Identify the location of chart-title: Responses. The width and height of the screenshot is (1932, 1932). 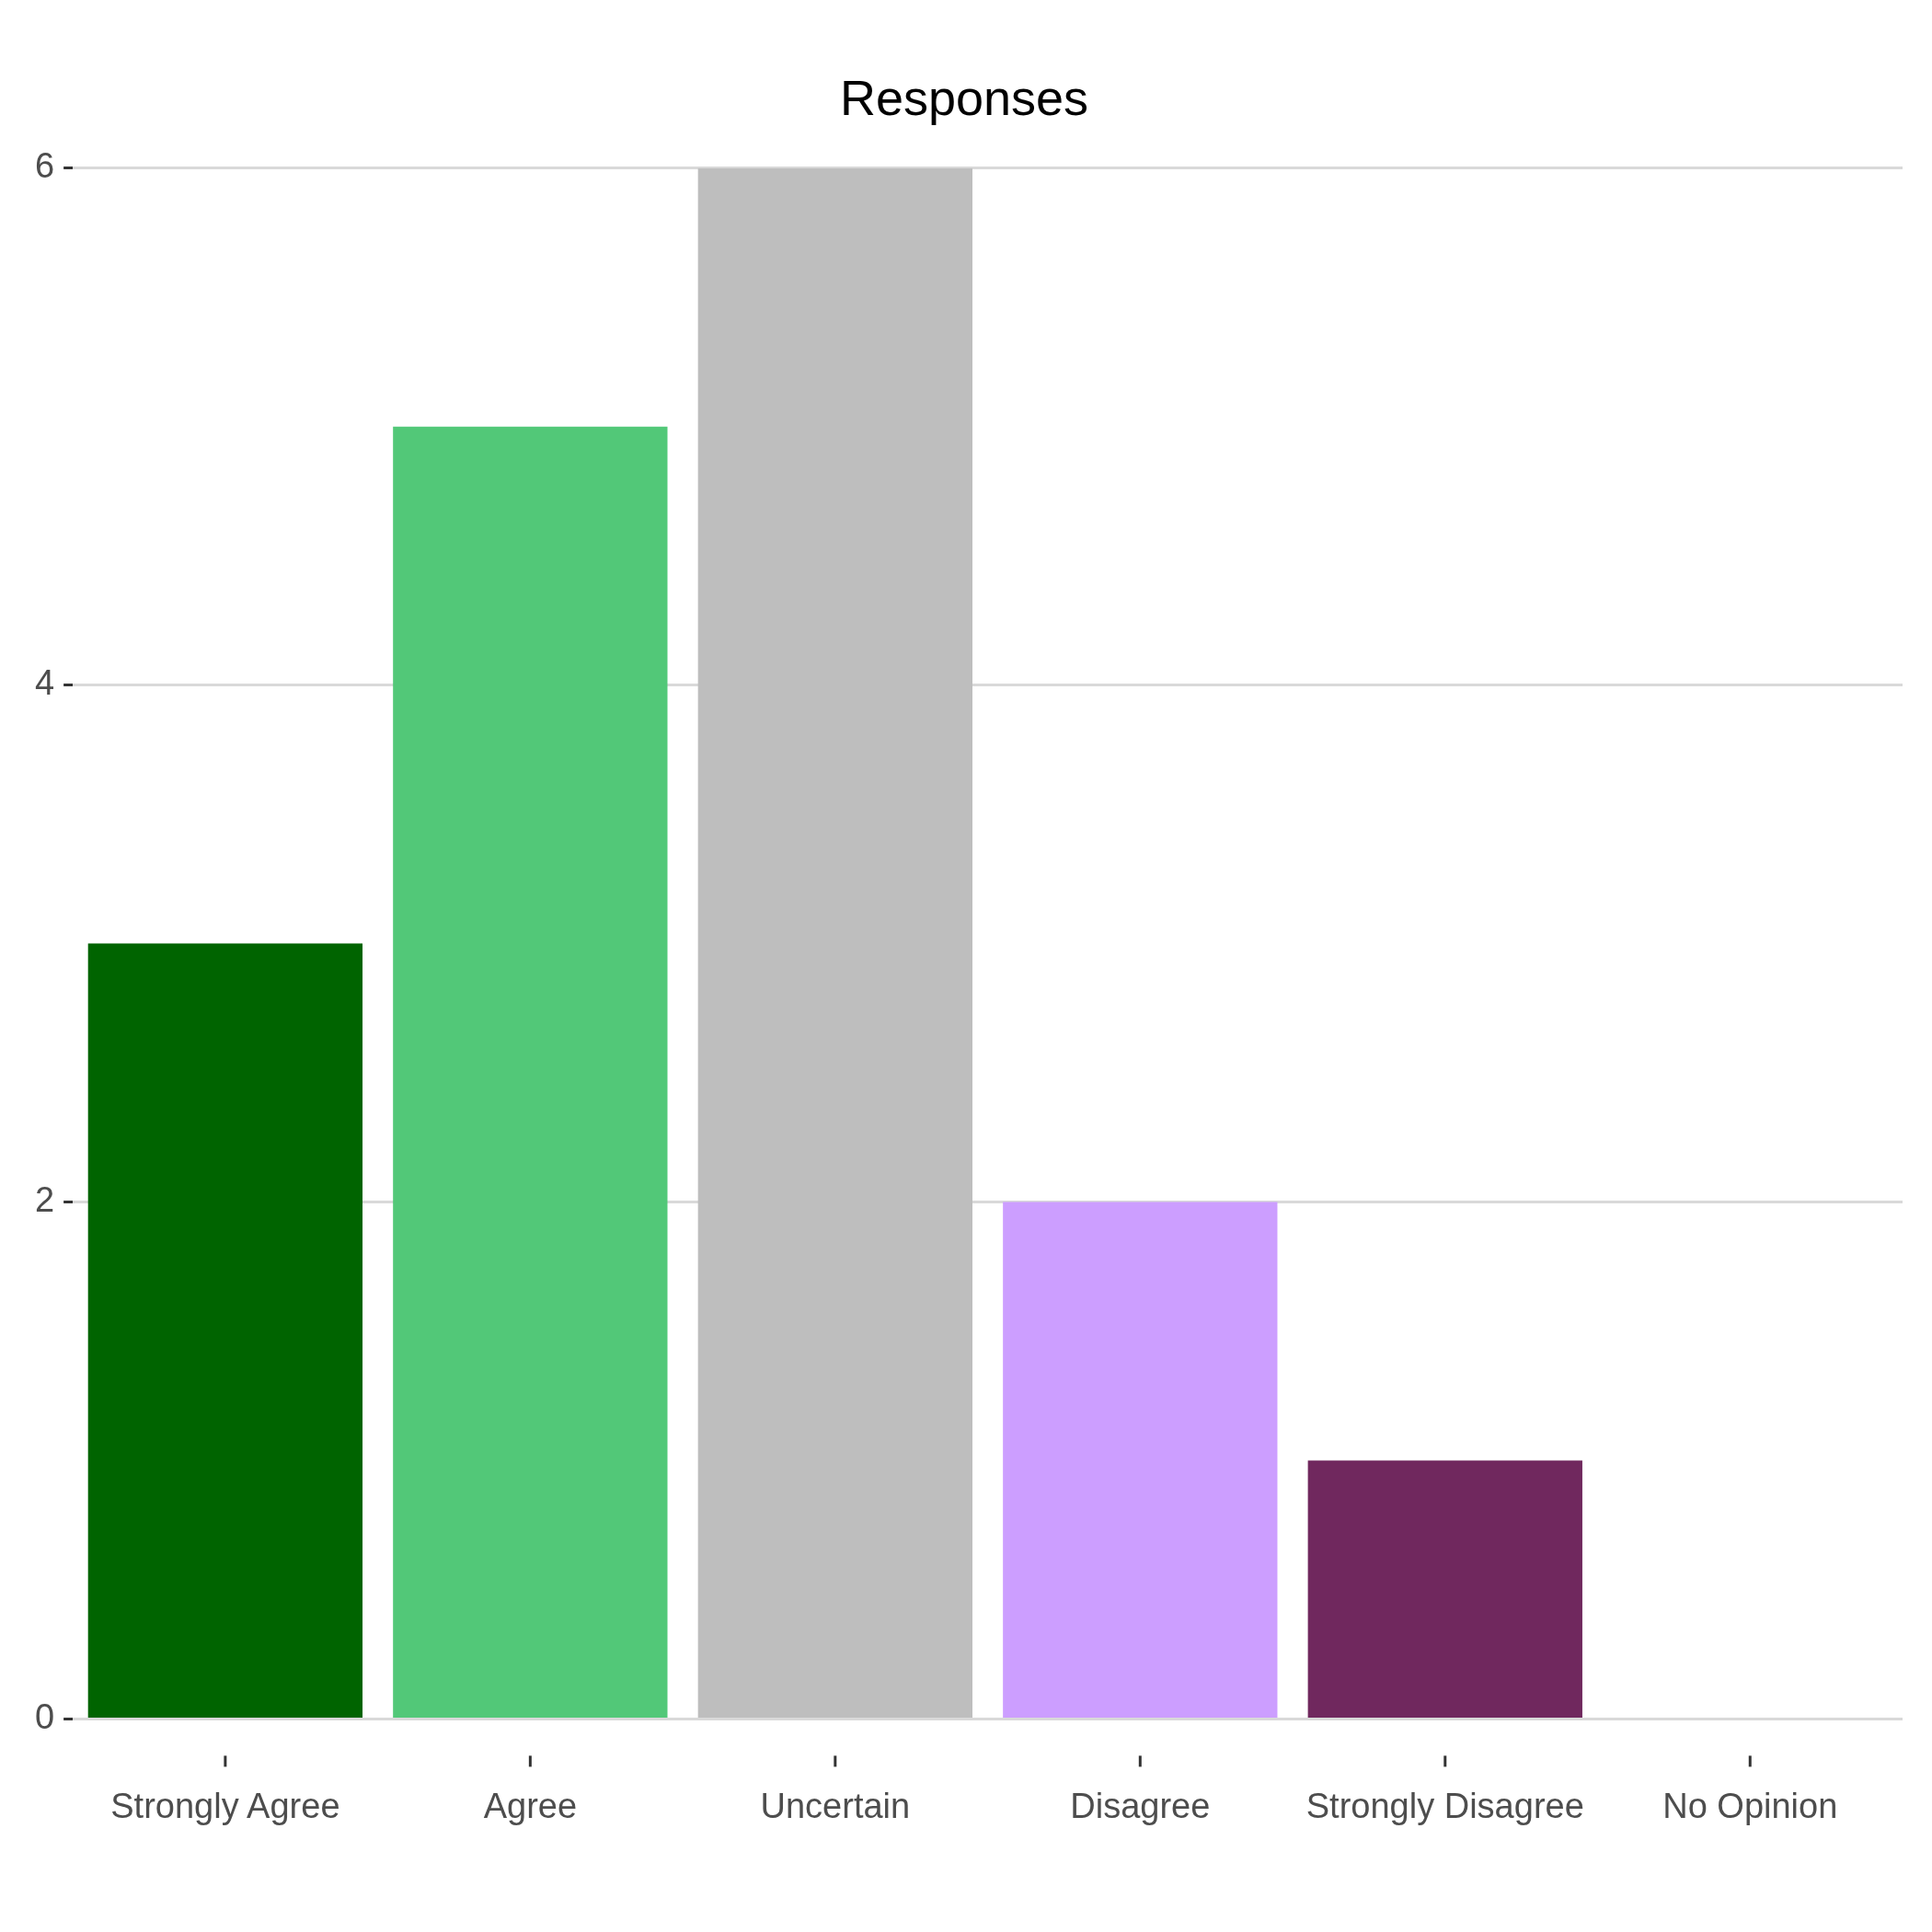
(964, 98).